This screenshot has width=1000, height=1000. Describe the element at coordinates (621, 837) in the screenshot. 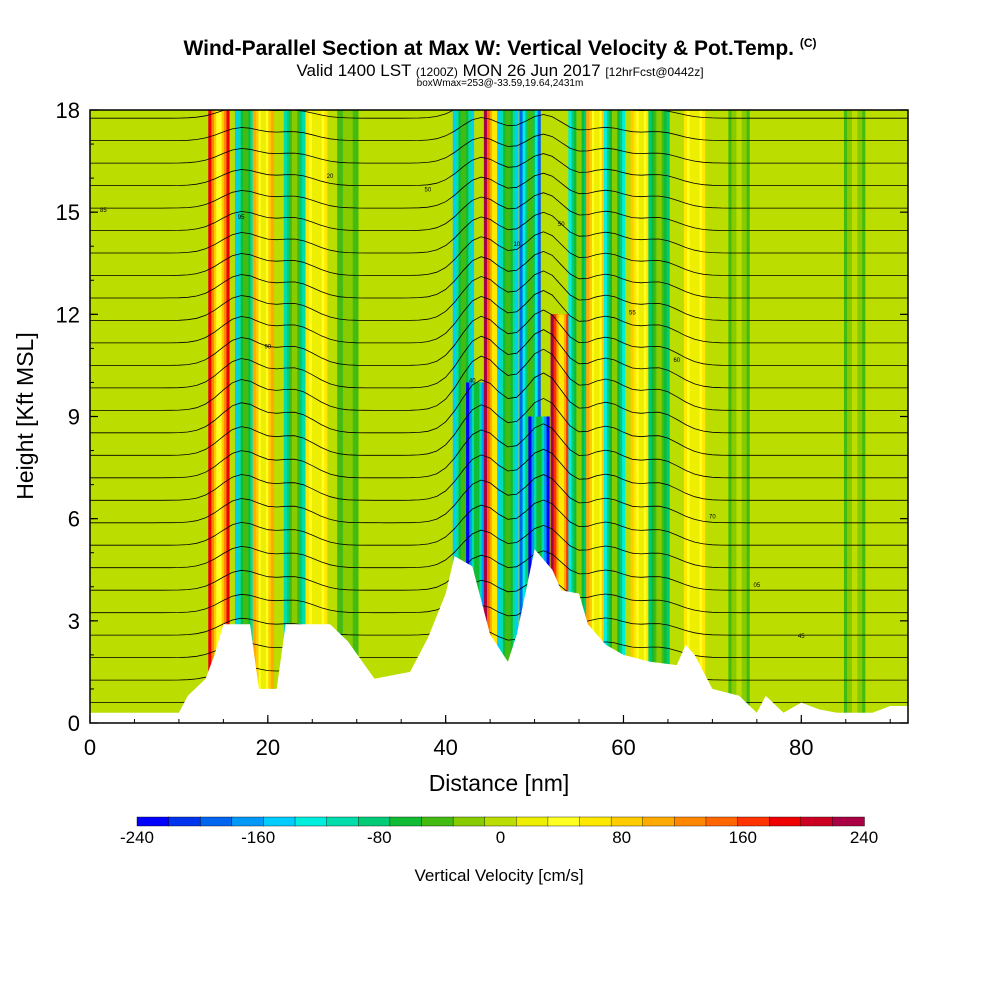

I see `colorbar-tick-label: 80` at that location.